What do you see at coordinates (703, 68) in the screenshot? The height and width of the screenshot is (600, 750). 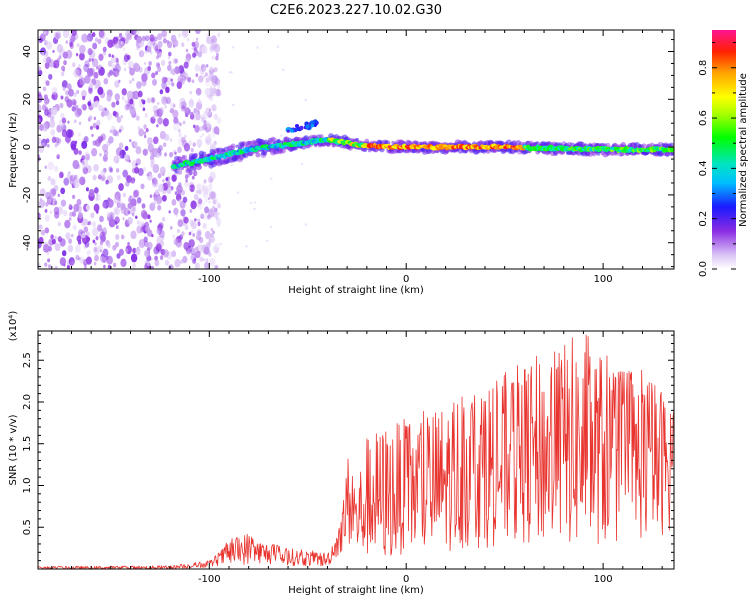 I see `colorbar-tick-label: 0.8` at bounding box center [703, 68].